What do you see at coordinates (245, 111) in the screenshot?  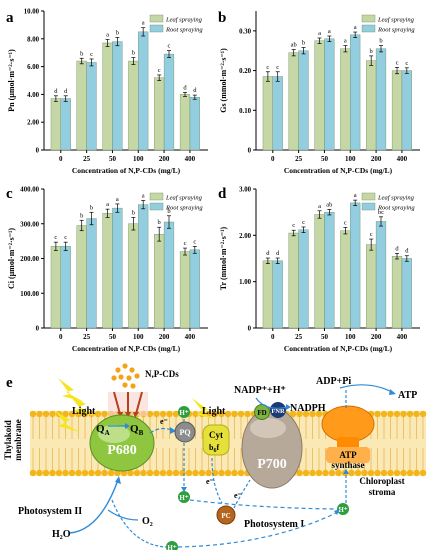 I see `y-tick-label: 0.10` at bounding box center [245, 111].